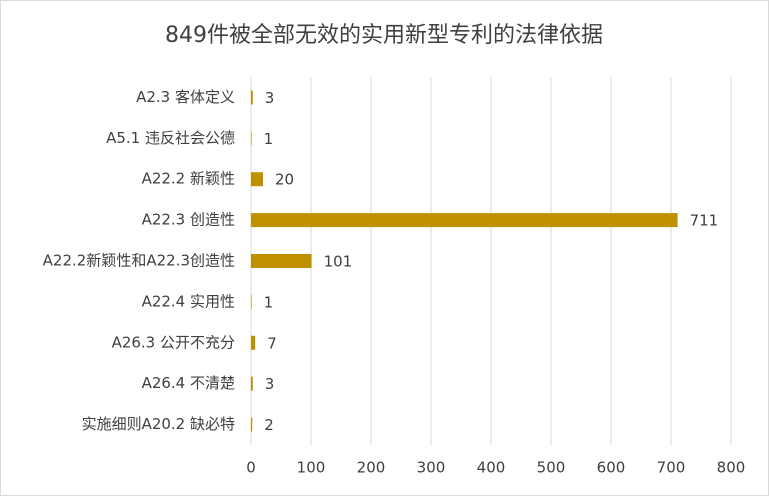 This screenshot has width=769, height=496. What do you see at coordinates (173, 342) in the screenshot?
I see `y-tick-label: A26.3 公开不充分` at bounding box center [173, 342].